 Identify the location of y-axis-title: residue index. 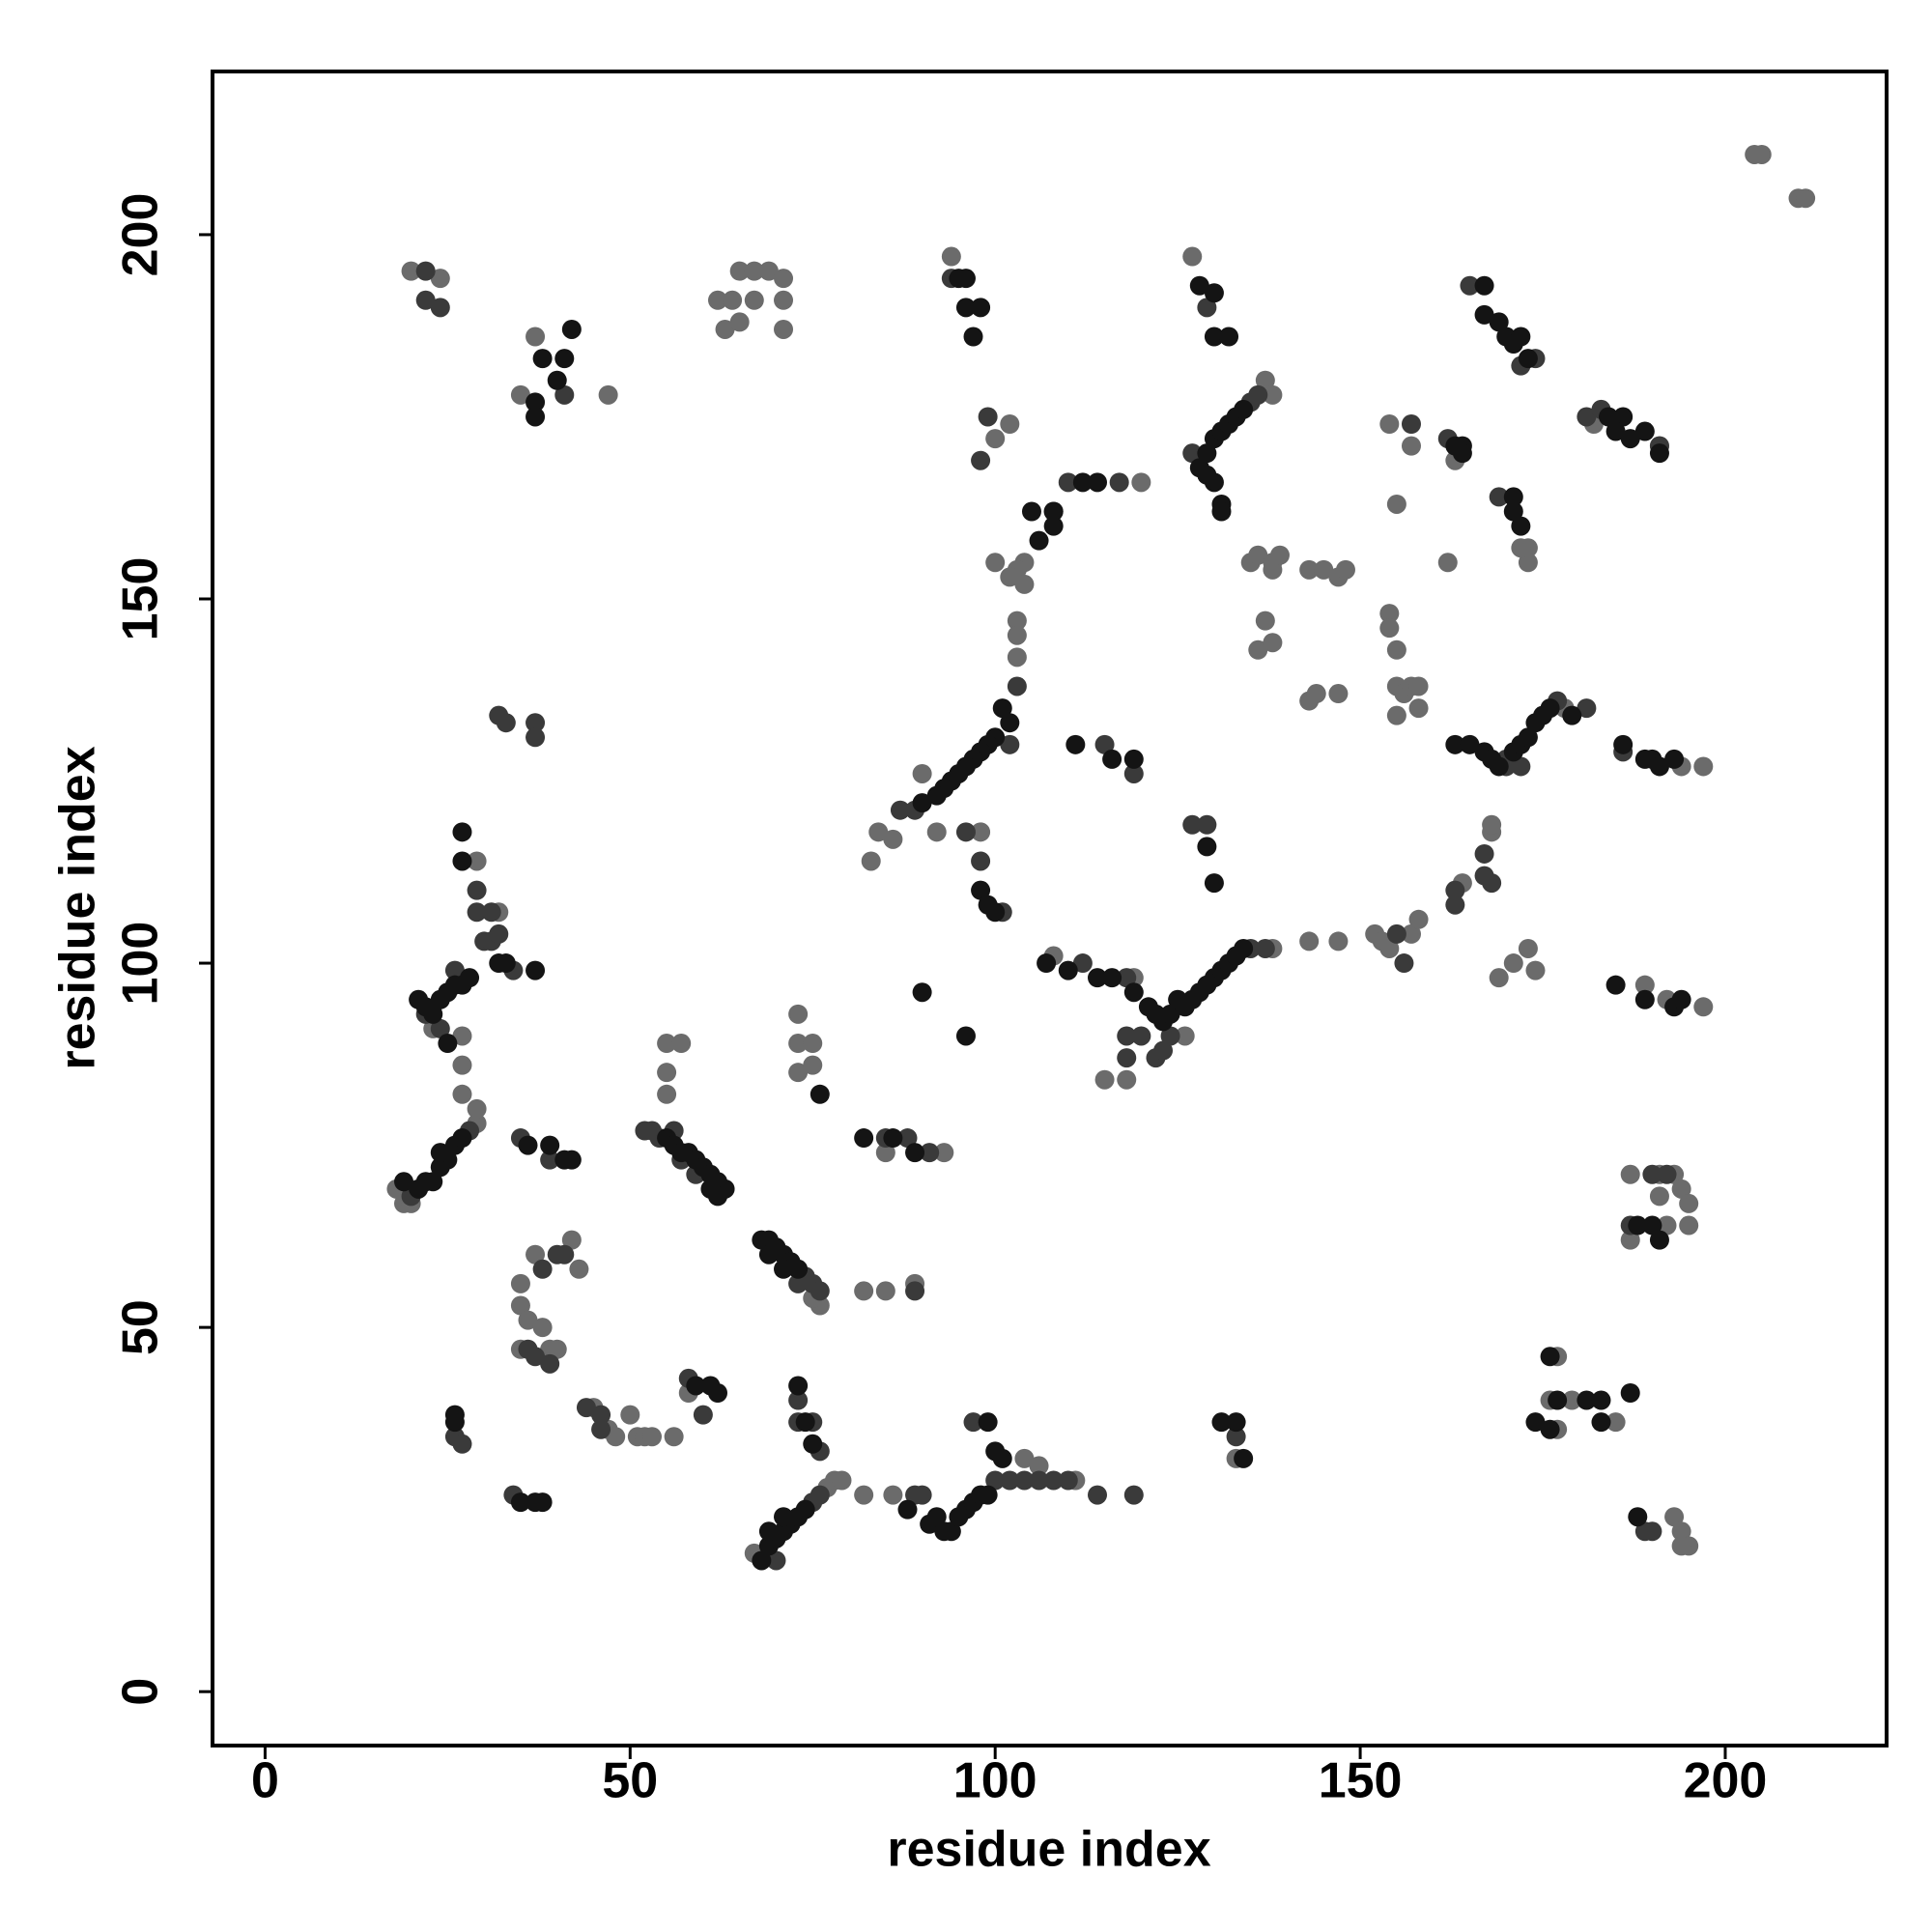
(78, 907).